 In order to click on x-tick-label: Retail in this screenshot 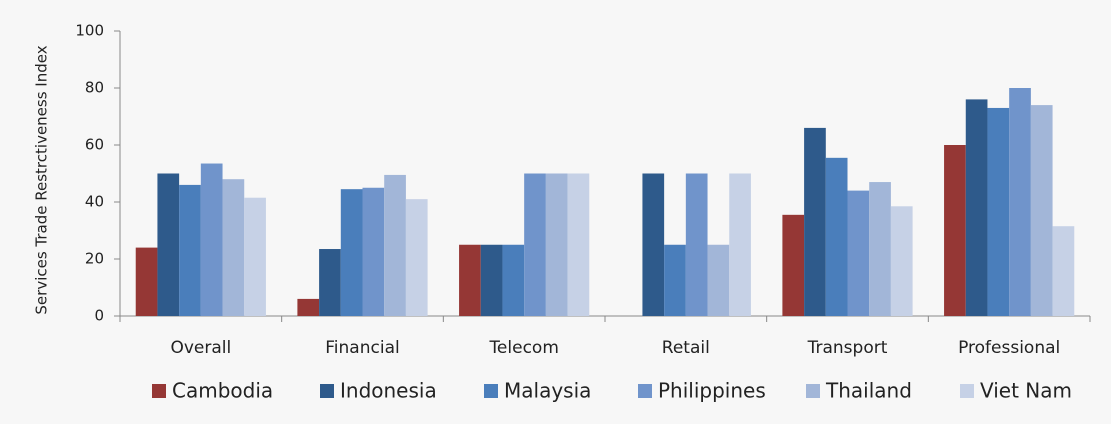, I will do `click(686, 348)`.